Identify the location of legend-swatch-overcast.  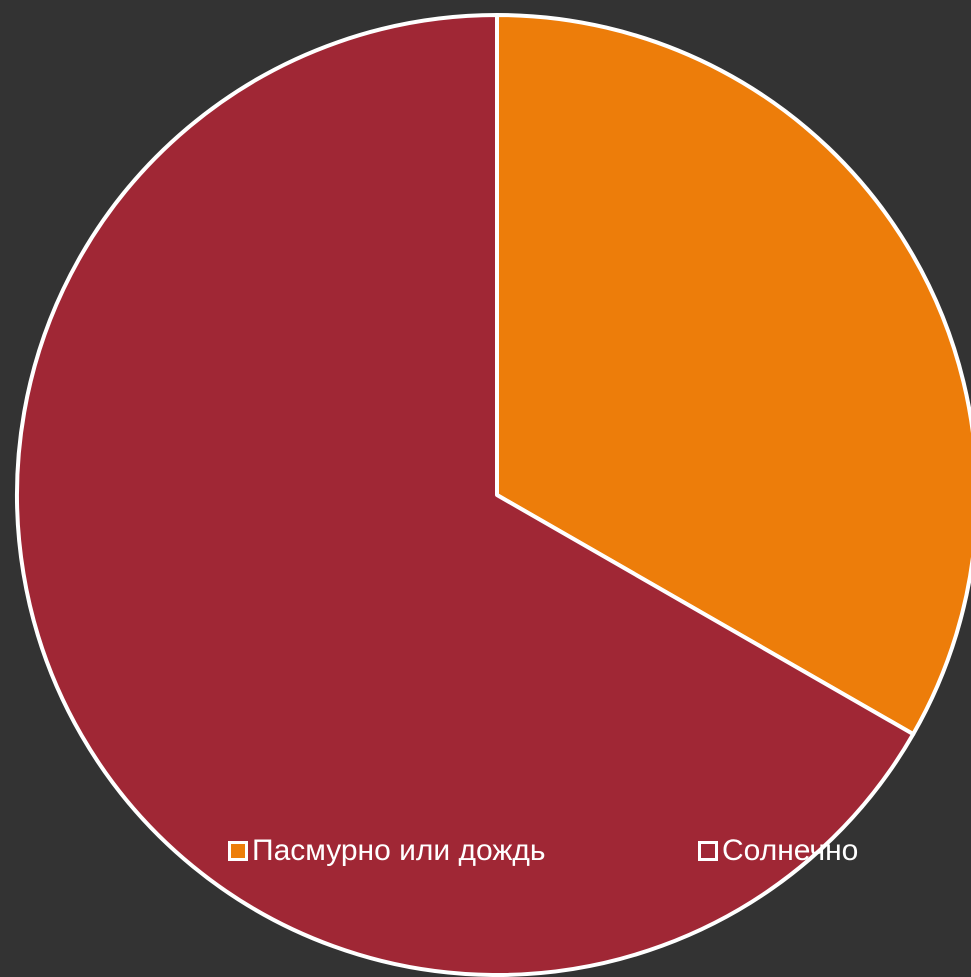
(238, 851).